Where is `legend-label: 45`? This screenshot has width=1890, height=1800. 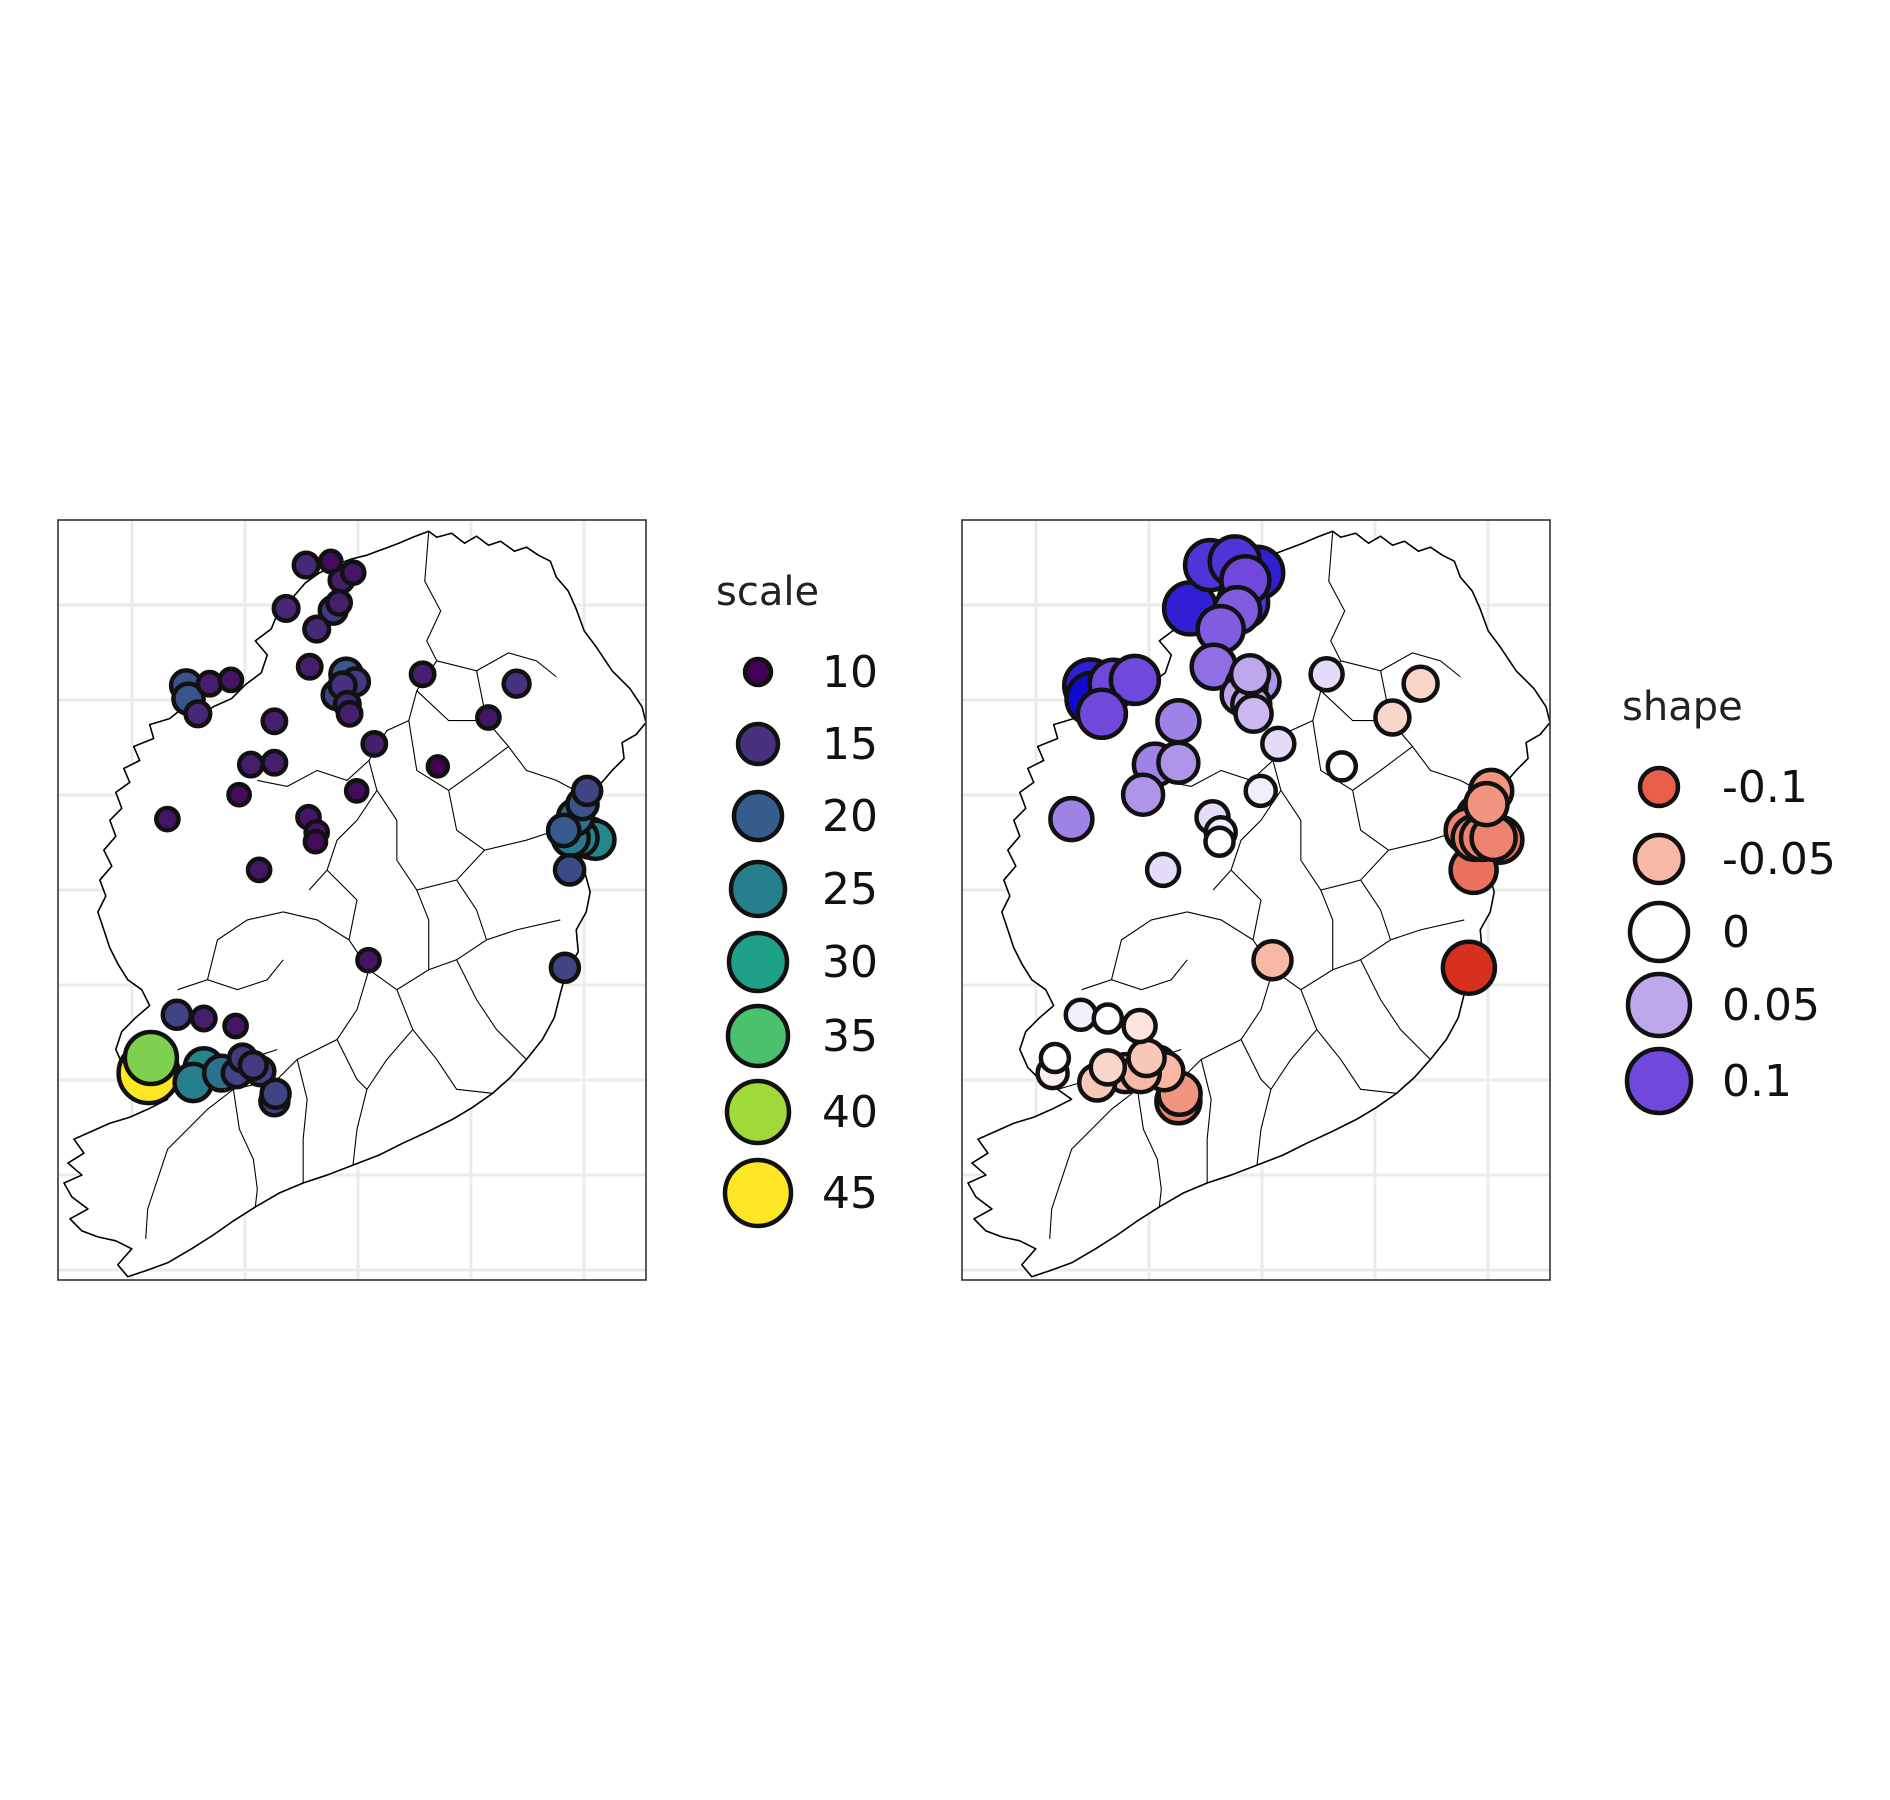
legend-label: 45 is located at coordinates (850, 1193).